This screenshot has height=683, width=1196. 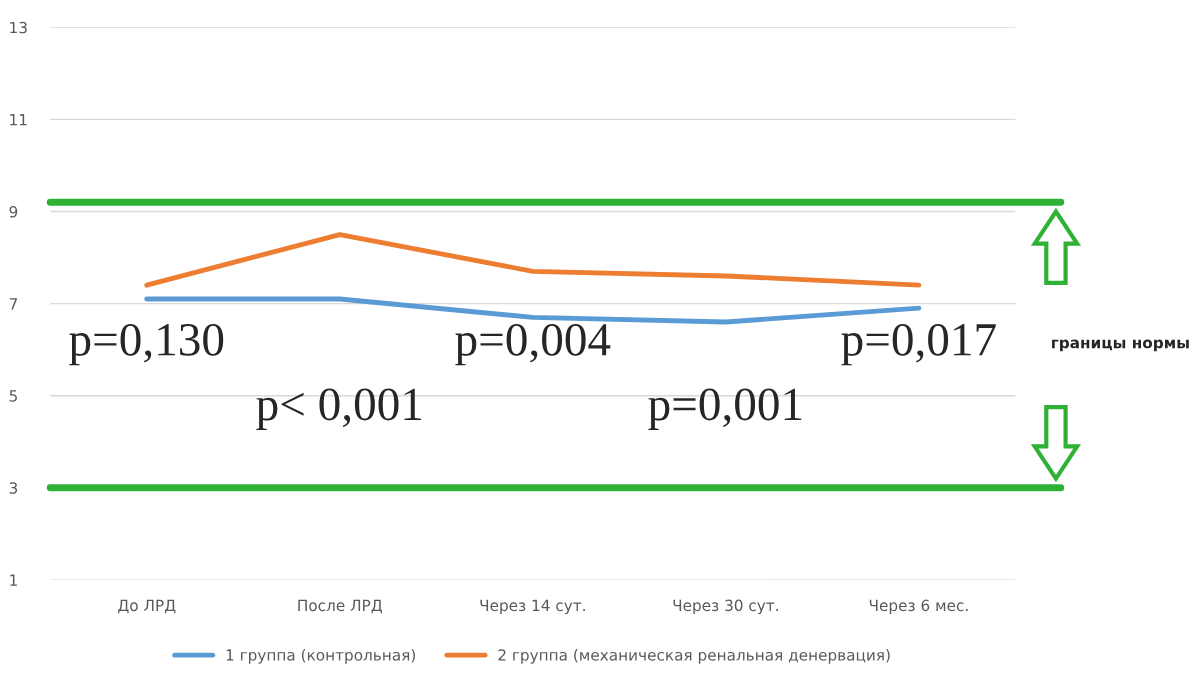 I want to click on text: границы нормы, so click(x=1120, y=345).